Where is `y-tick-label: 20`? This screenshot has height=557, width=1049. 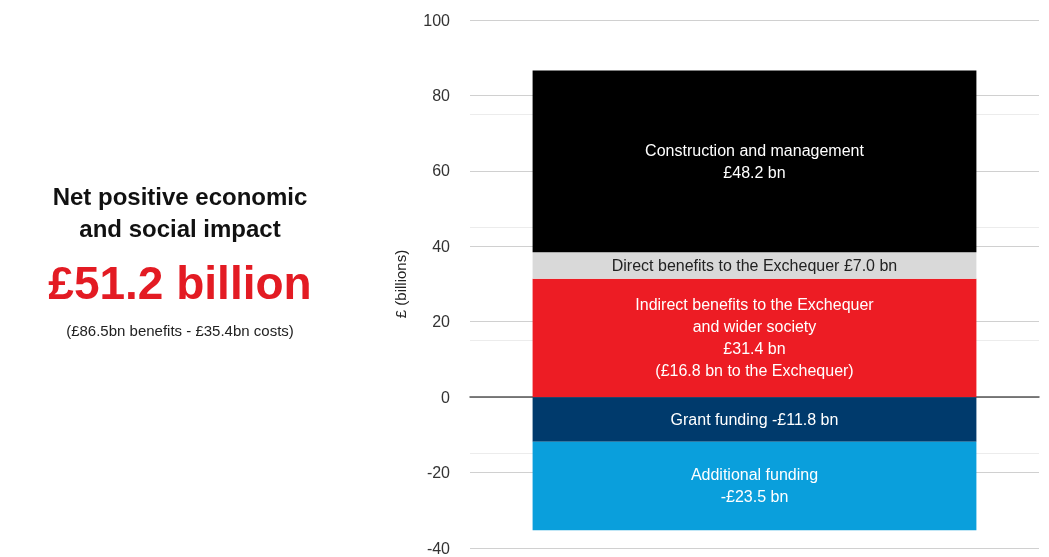 y-tick-label: 20 is located at coordinates (441, 322).